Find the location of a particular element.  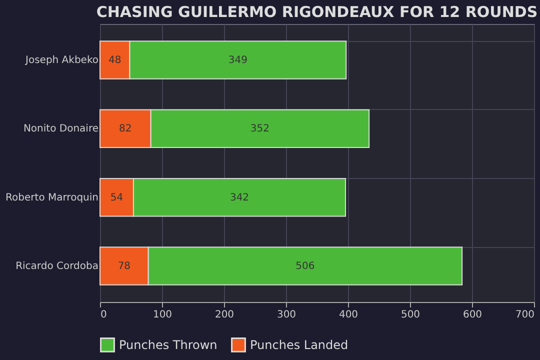

y-tick-label: Joseph Akbeko is located at coordinates (61, 60).